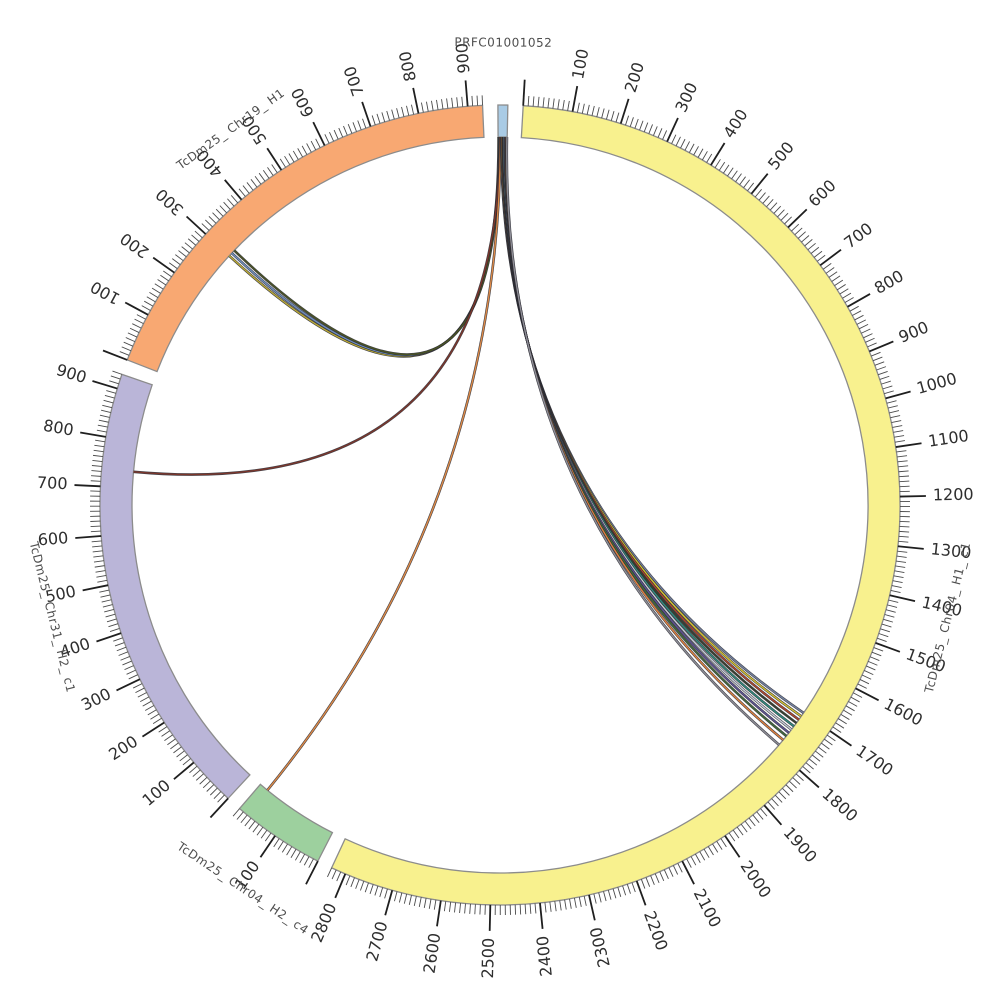 This screenshot has height=1000, width=1000. Describe the element at coordinates (96, 699) in the screenshot. I see `tick-label: 300` at that location.